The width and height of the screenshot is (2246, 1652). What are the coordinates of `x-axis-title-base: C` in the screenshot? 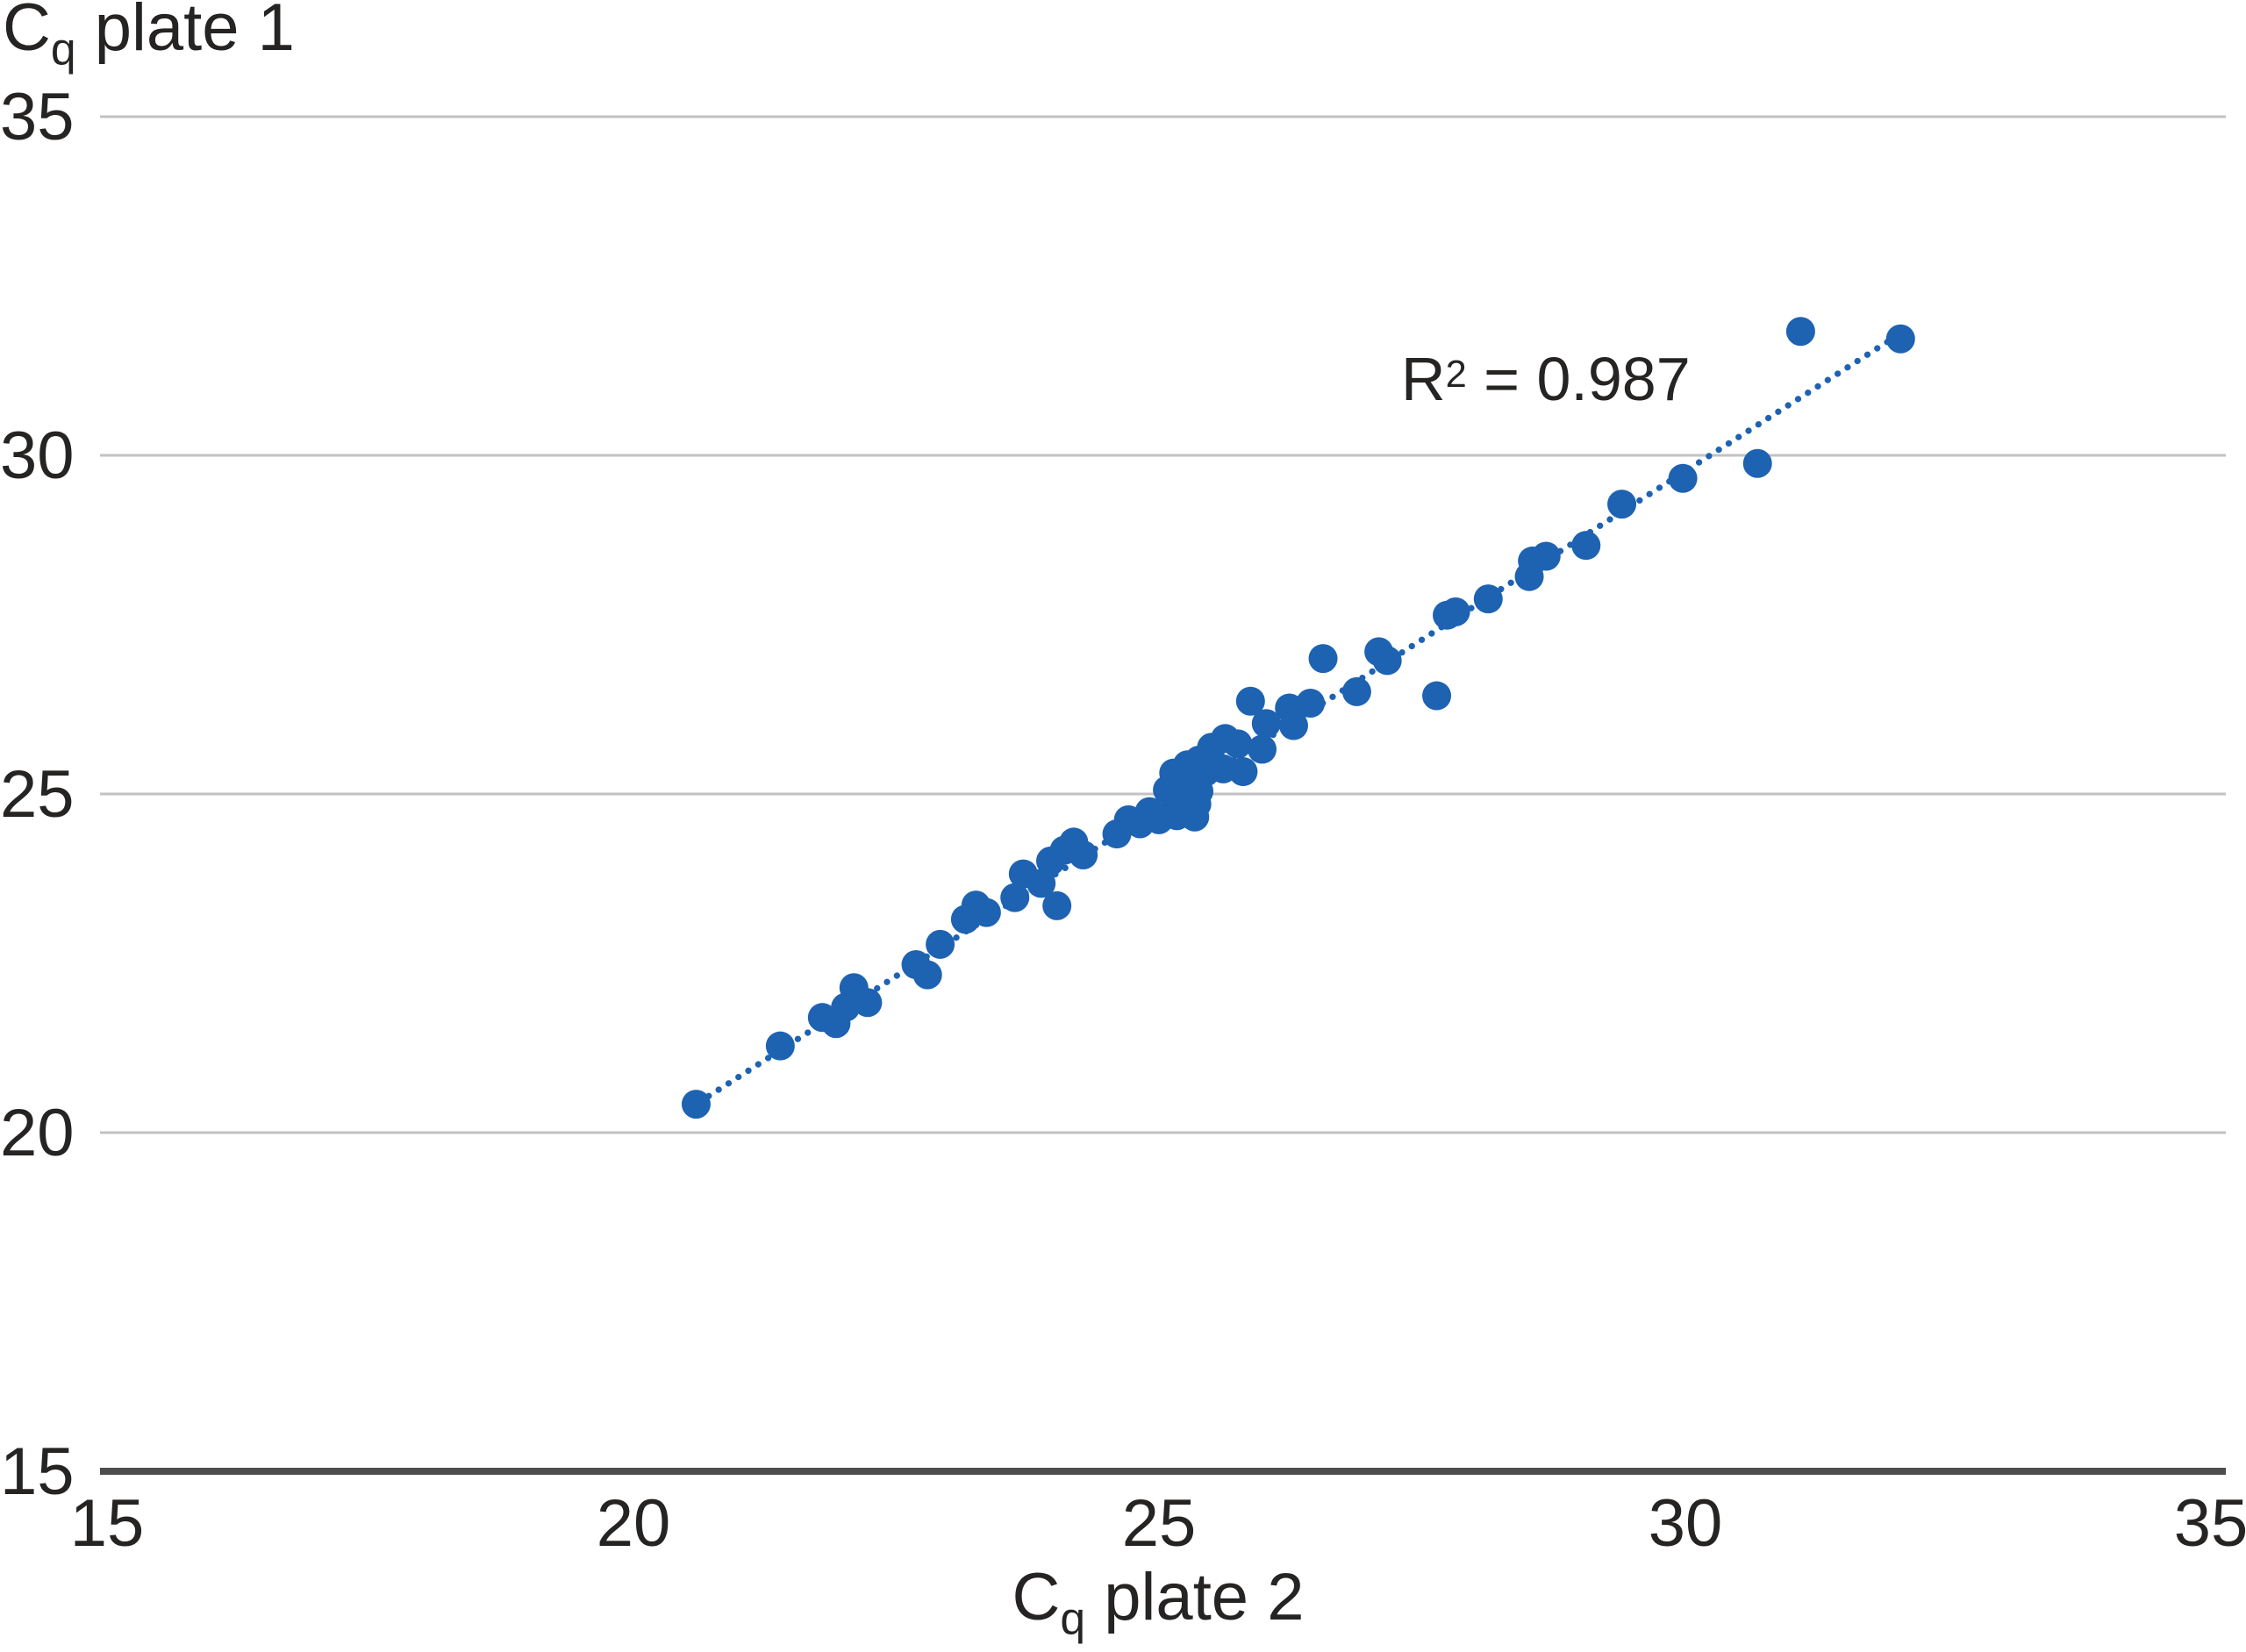 It's located at (1036, 1597).